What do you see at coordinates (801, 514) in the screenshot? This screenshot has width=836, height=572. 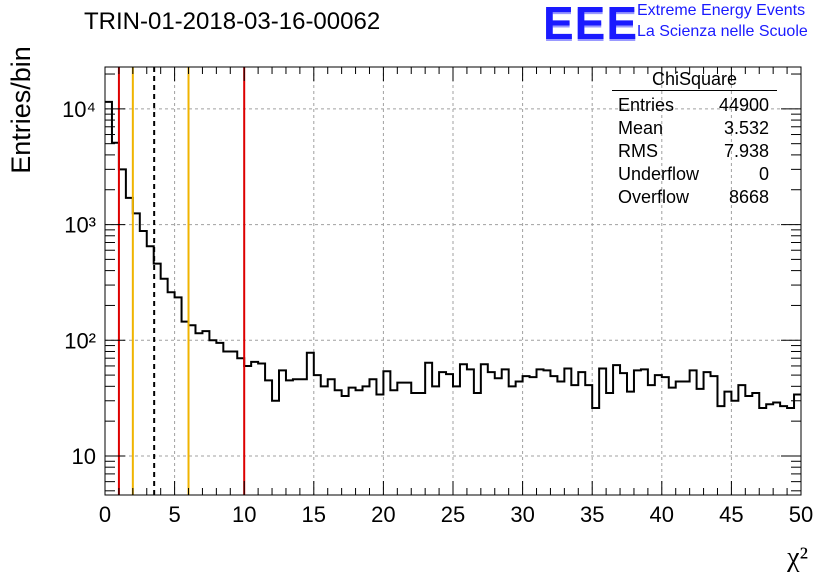 I see `x-tick-label: 50` at bounding box center [801, 514].